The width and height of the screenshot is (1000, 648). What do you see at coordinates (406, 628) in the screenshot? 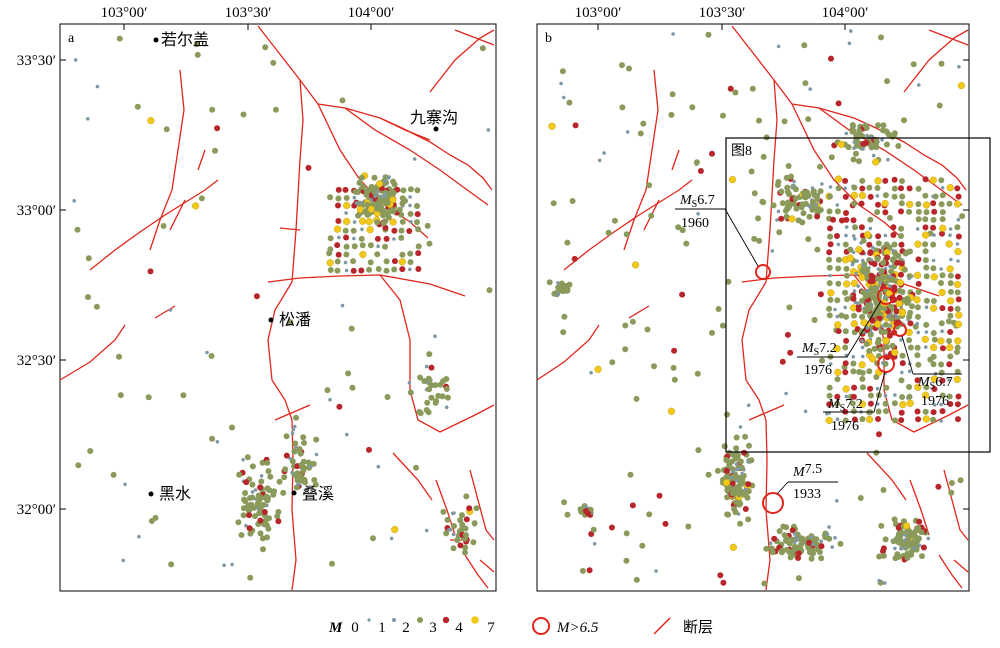
I see `legend-scale-label: 2` at bounding box center [406, 628].